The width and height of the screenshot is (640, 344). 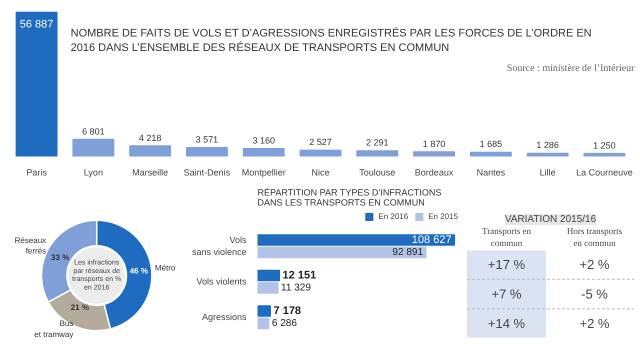 I want to click on x-tick-label: Lyon, so click(x=93, y=173).